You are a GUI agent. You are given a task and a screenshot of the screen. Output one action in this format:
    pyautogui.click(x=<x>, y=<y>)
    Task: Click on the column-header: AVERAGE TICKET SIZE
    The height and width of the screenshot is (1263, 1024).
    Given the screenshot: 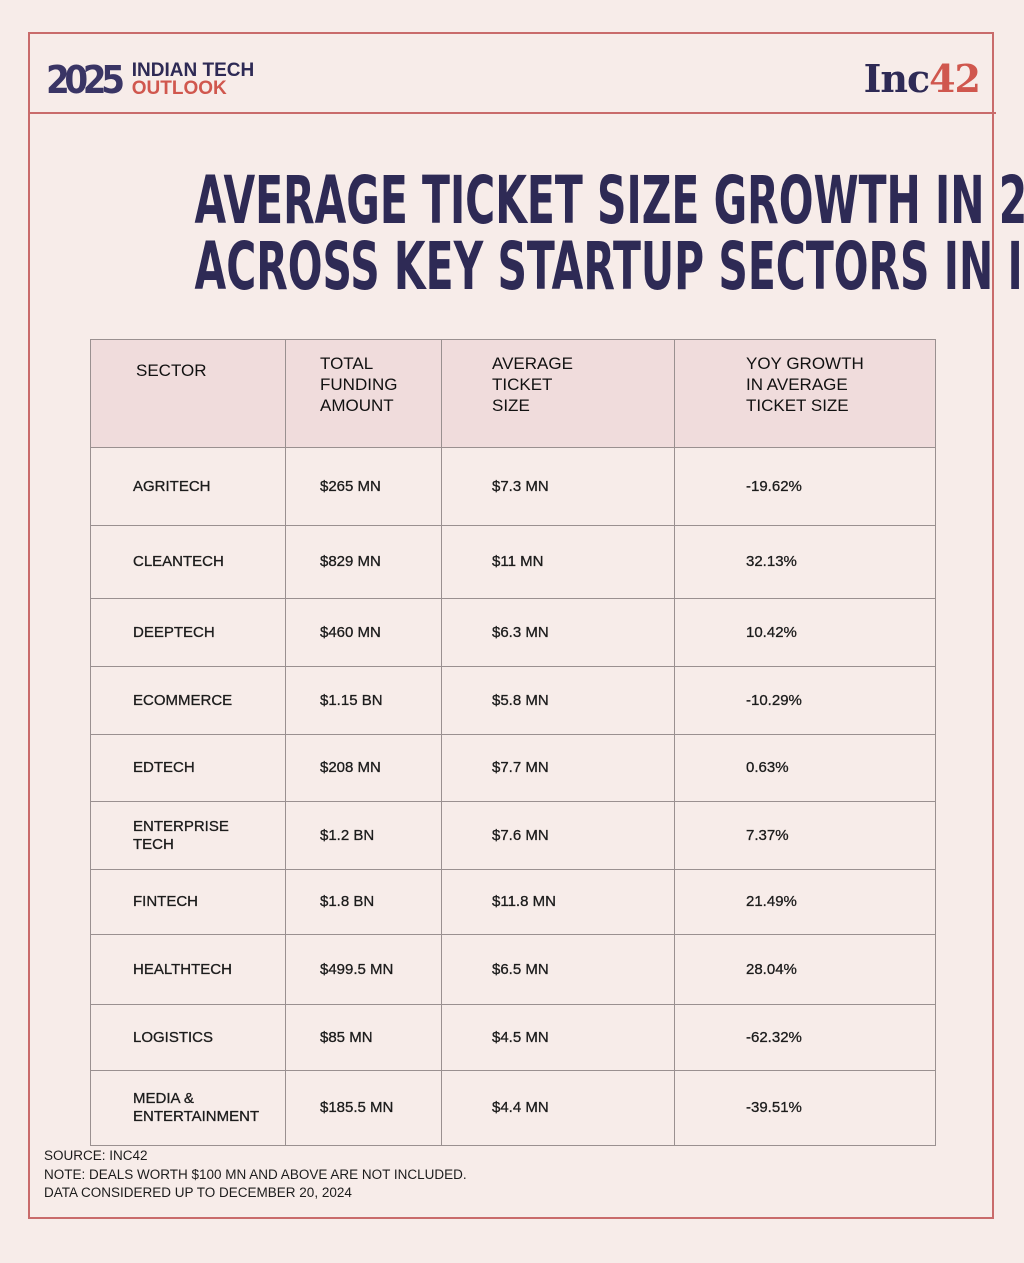 What is the action you would take?
    pyautogui.click(x=558, y=393)
    